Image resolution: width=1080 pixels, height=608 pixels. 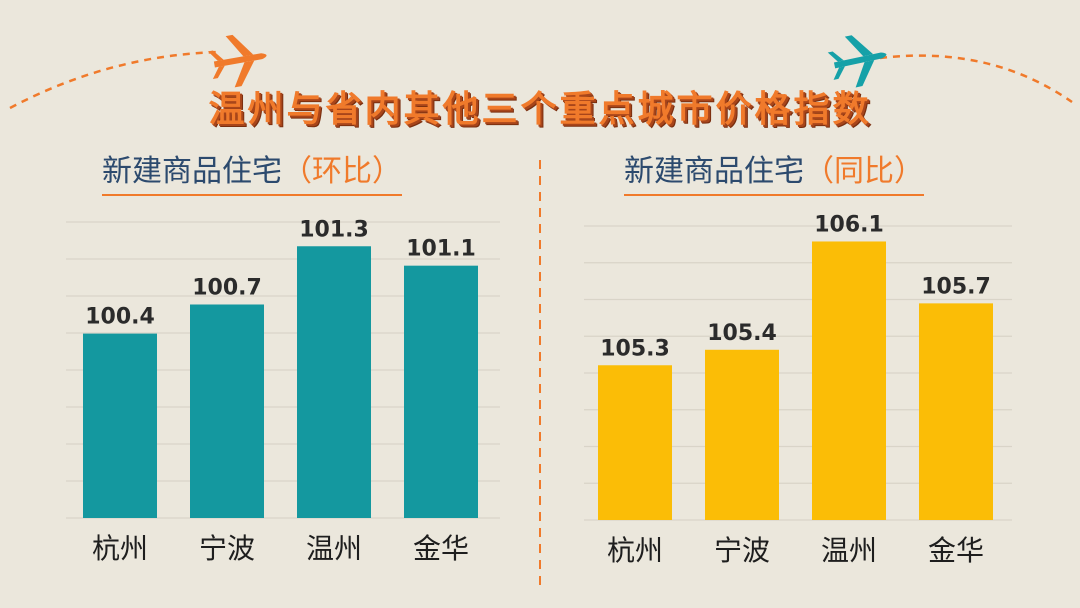 What do you see at coordinates (120, 317) in the screenshot?
I see `bar-value-label: 100.4` at bounding box center [120, 317].